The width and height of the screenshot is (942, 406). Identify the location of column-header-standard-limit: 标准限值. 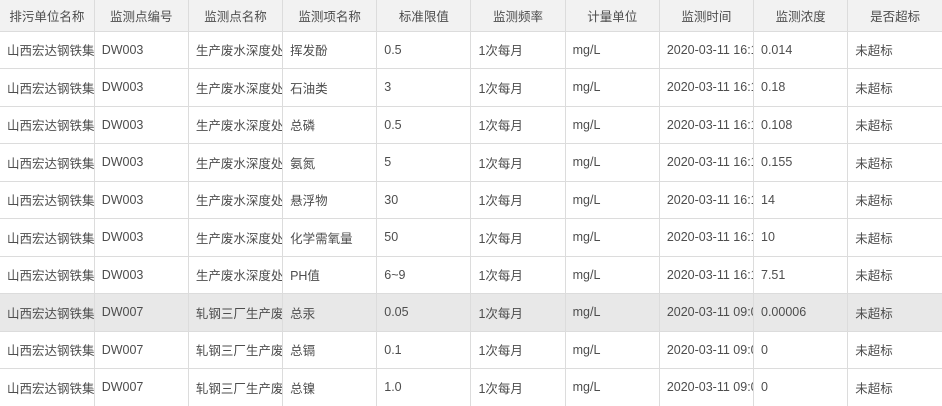
(424, 16).